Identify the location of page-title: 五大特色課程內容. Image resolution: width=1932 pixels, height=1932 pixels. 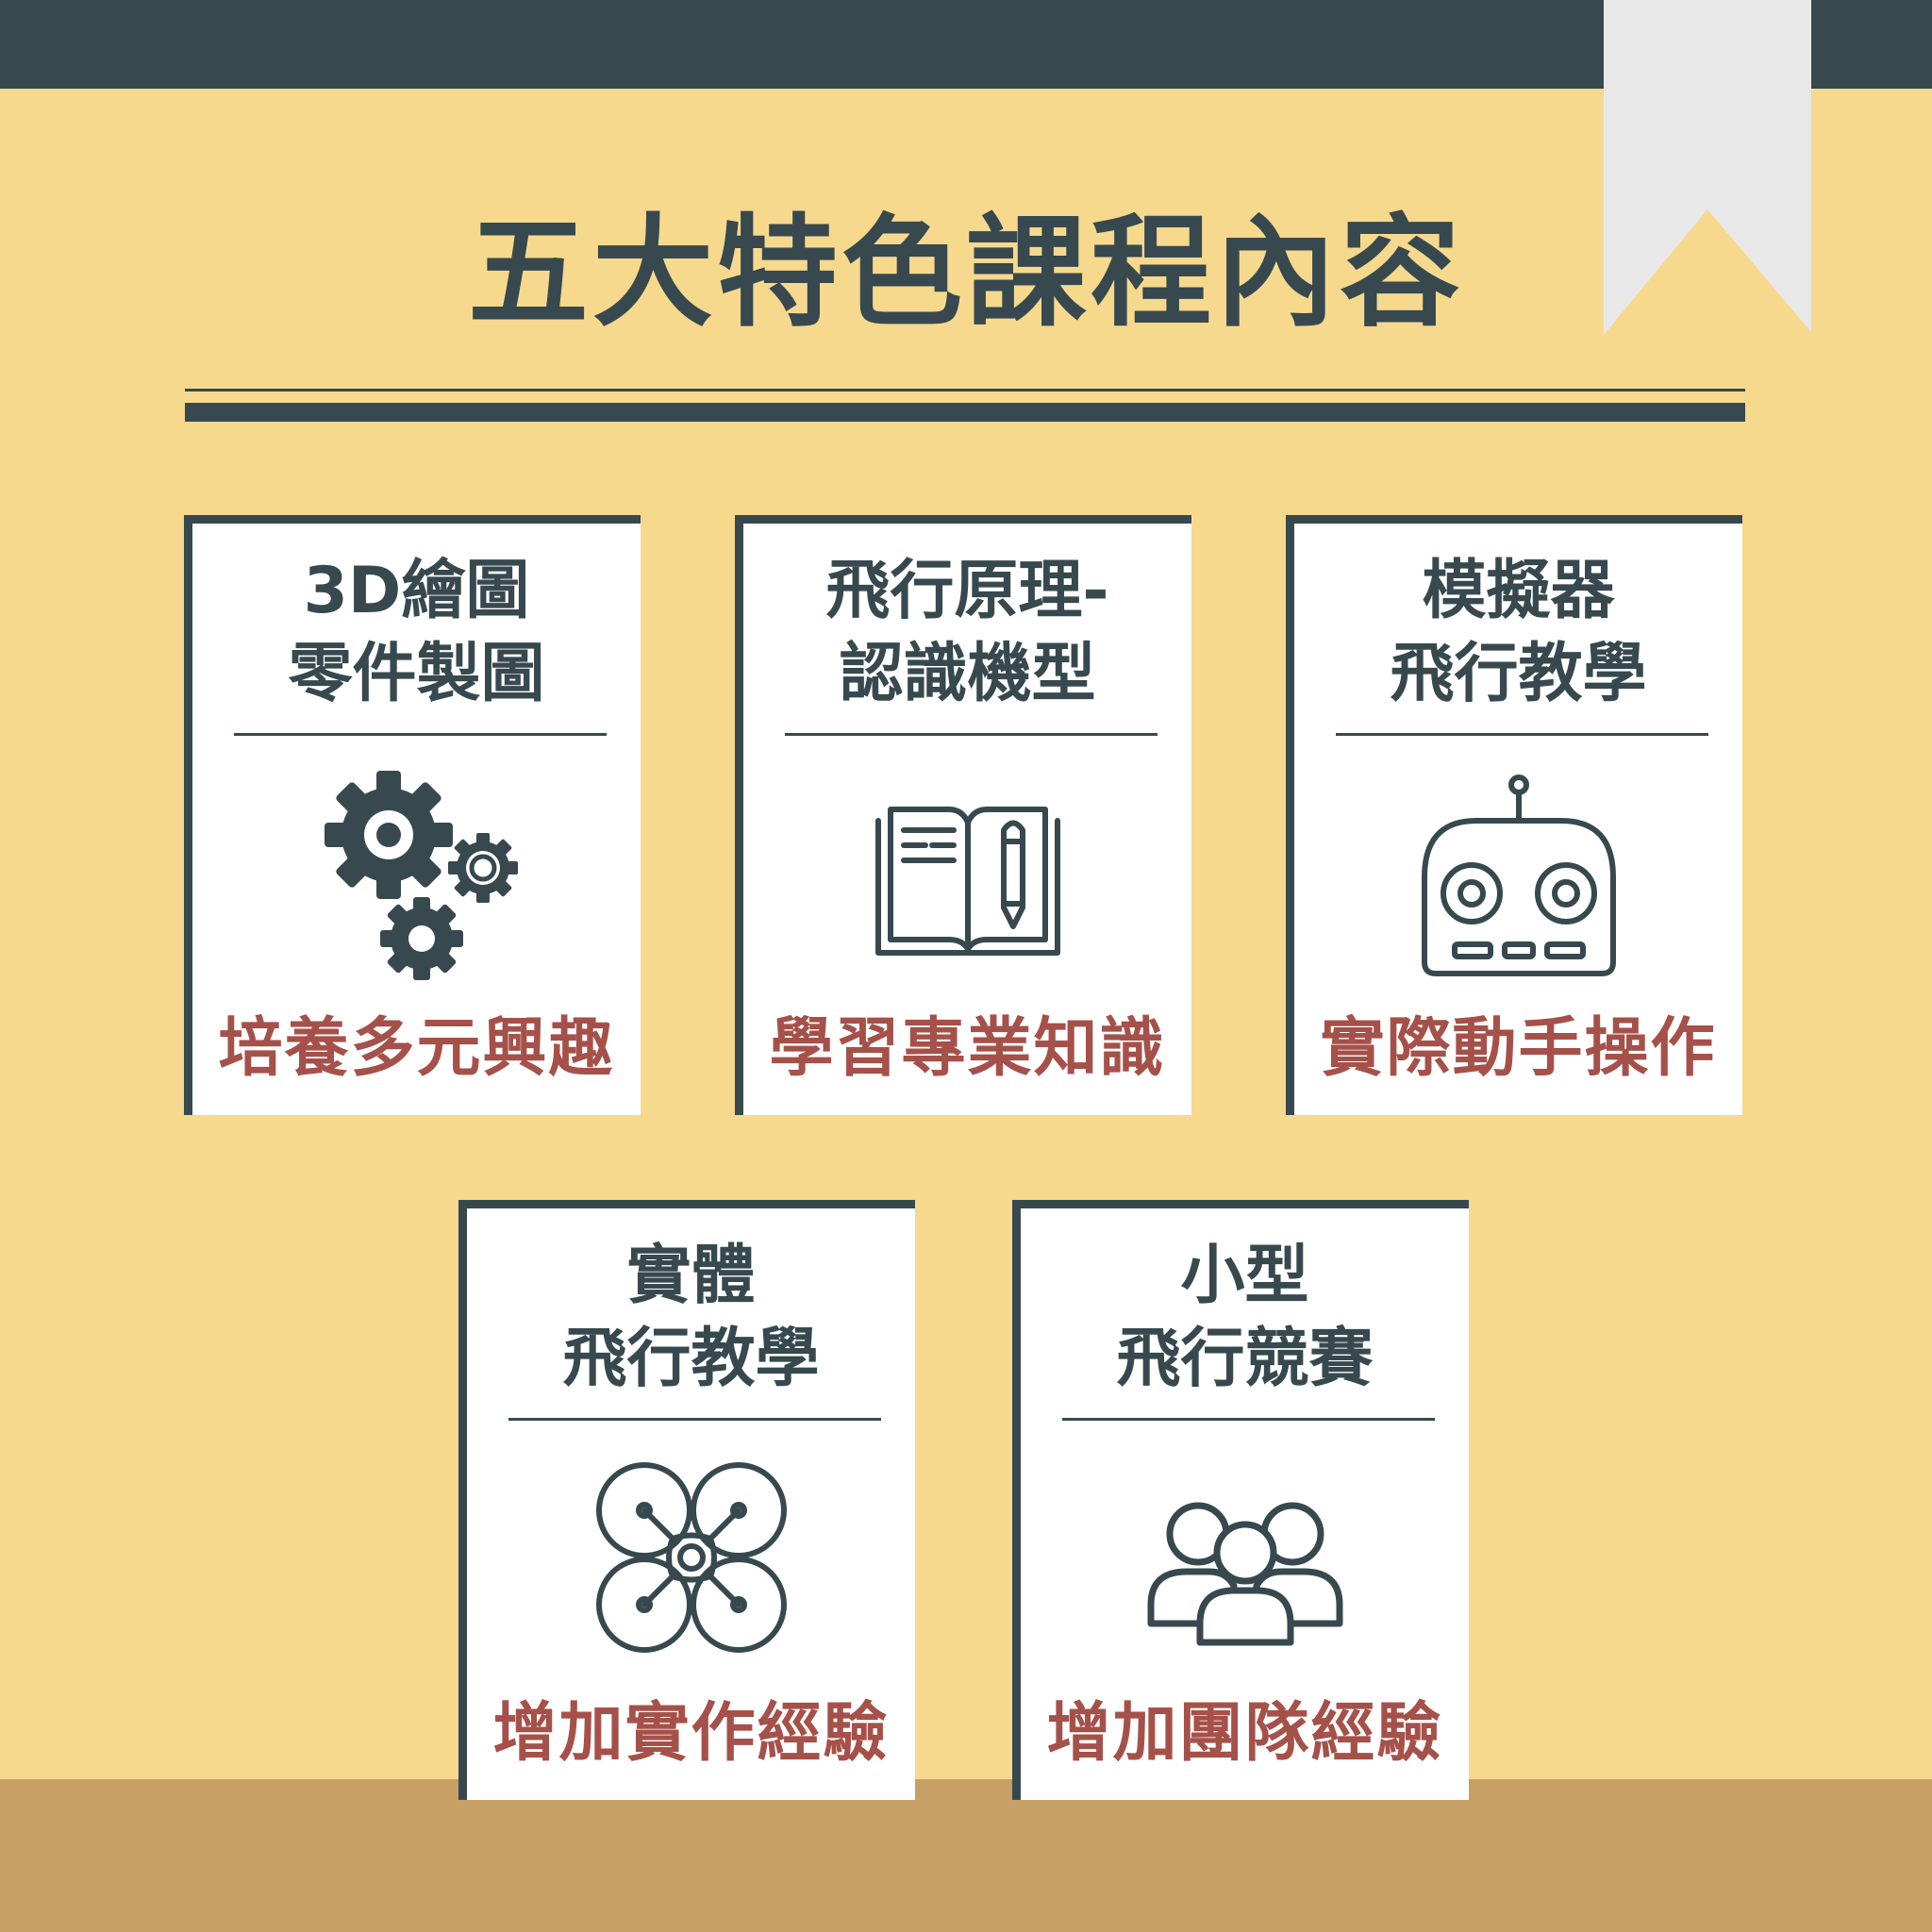
(965, 273).